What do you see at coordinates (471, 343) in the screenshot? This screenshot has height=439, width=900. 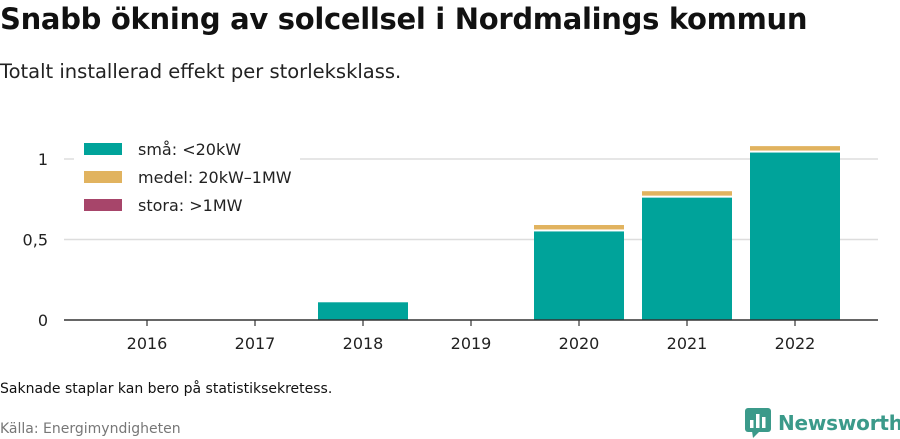 I see `x-tick-label: 2019` at bounding box center [471, 343].